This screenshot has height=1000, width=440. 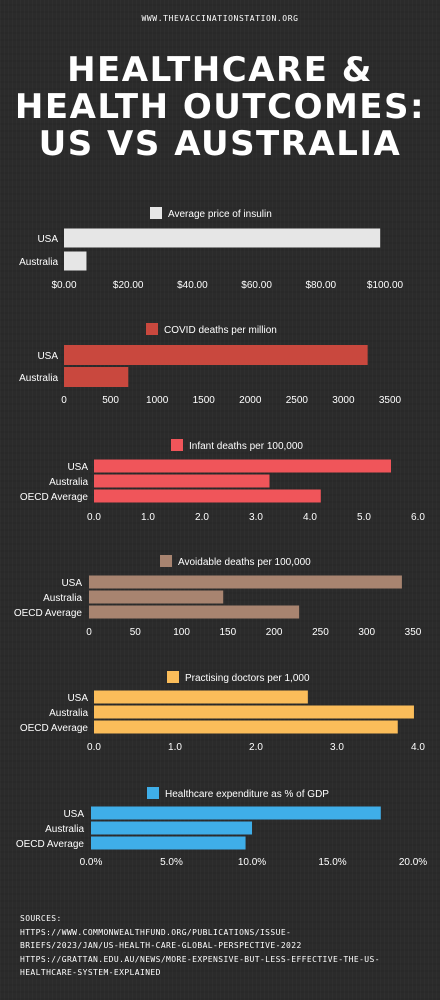 I want to click on chart-2-tick-label: 2000, so click(x=250, y=400).